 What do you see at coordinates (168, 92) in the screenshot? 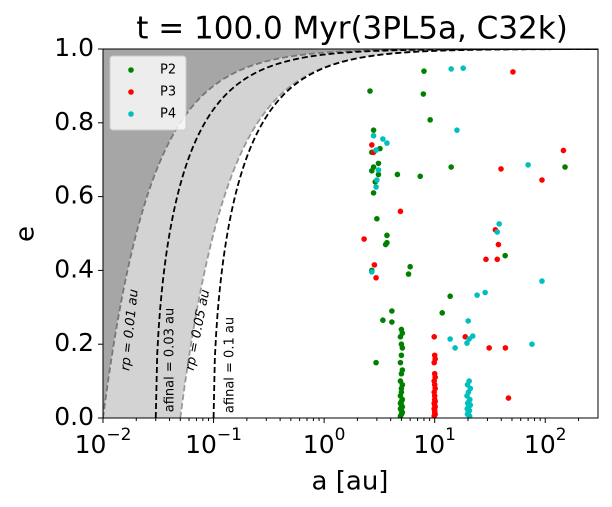
I see `legend-label: P3` at bounding box center [168, 92].